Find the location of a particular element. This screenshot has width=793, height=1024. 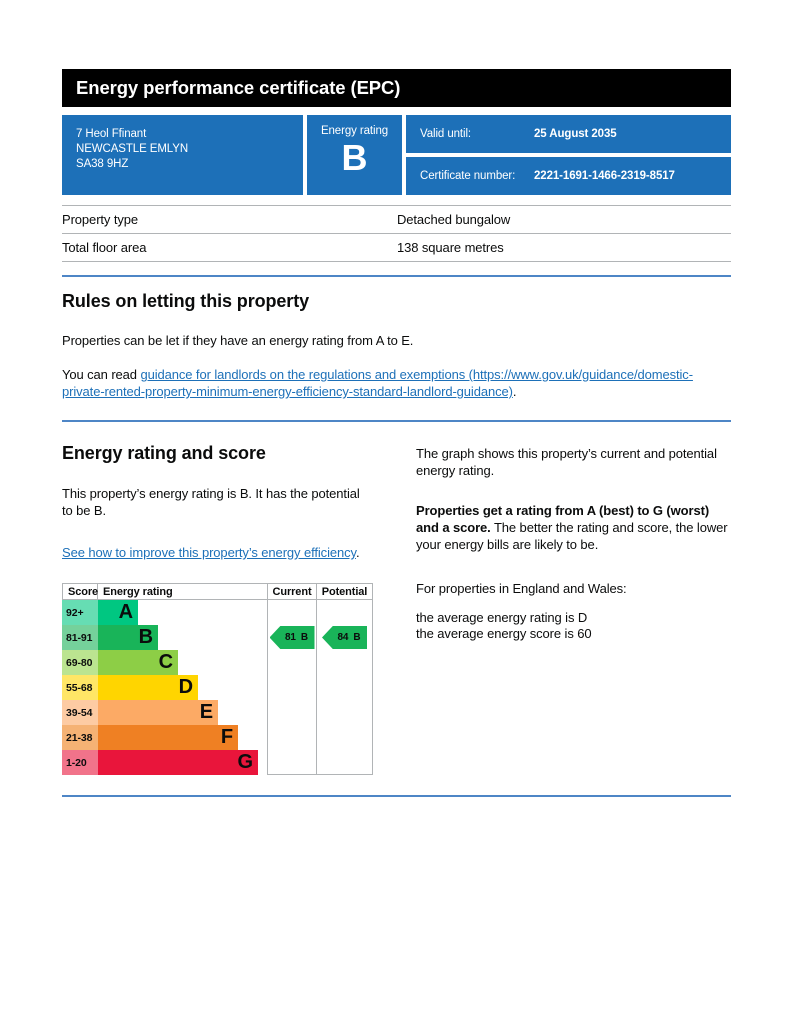

average-rating-line: the average energy rating is D is located at coordinates (502, 617).